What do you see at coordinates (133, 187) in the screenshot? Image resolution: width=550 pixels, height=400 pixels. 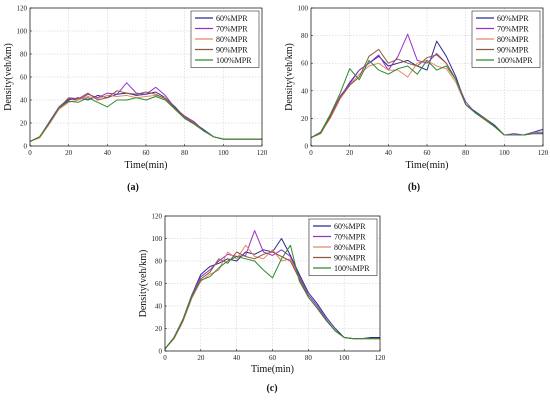 I see `panel-caption: (a)` at bounding box center [133, 187].